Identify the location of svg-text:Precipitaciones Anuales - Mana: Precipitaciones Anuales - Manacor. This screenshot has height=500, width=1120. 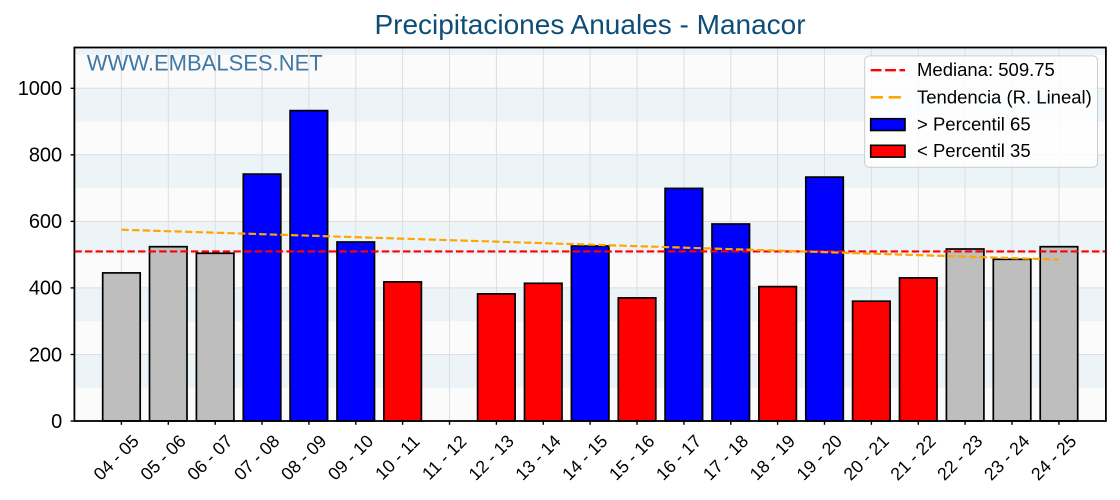
(589, 24).